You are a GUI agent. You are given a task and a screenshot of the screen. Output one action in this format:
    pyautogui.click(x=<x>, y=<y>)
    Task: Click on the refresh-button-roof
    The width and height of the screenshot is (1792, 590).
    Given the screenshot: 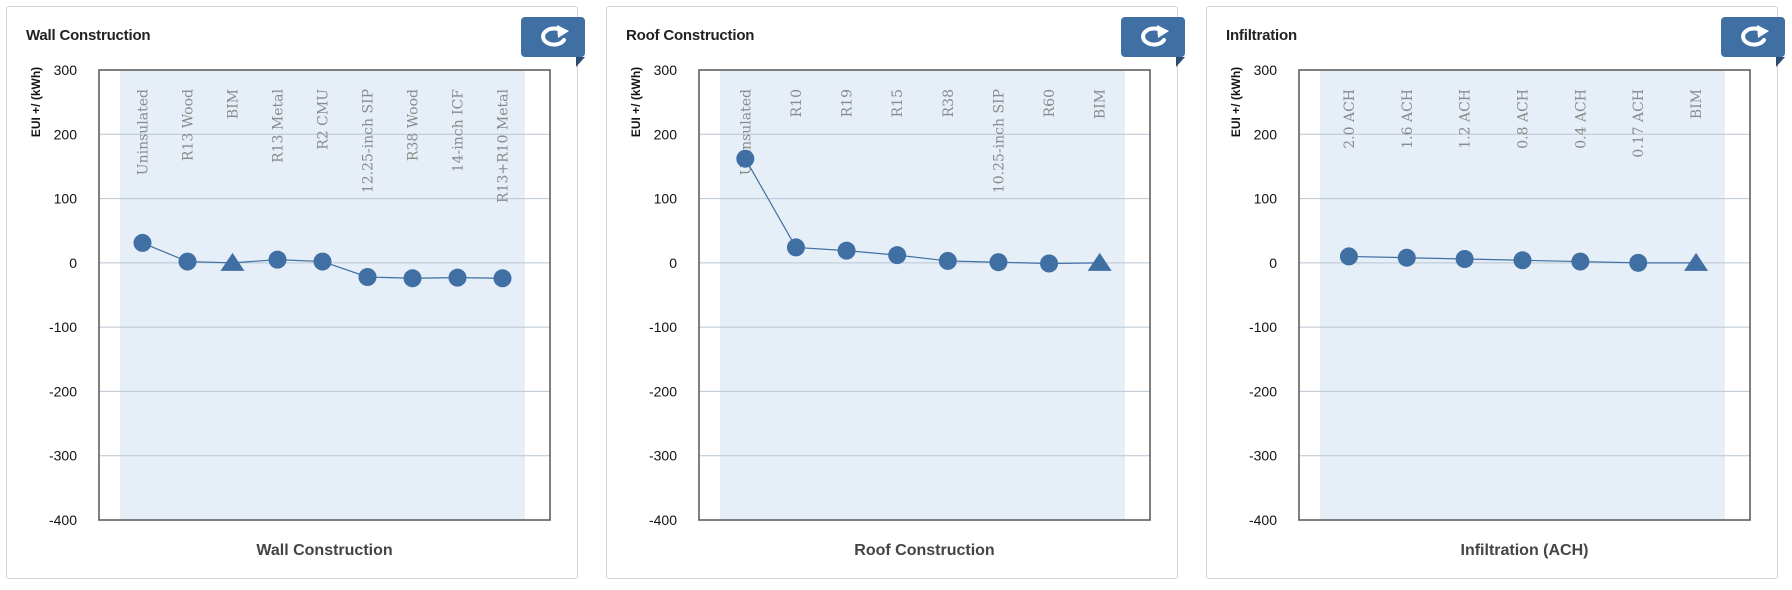 What is the action you would take?
    pyautogui.click(x=1153, y=42)
    